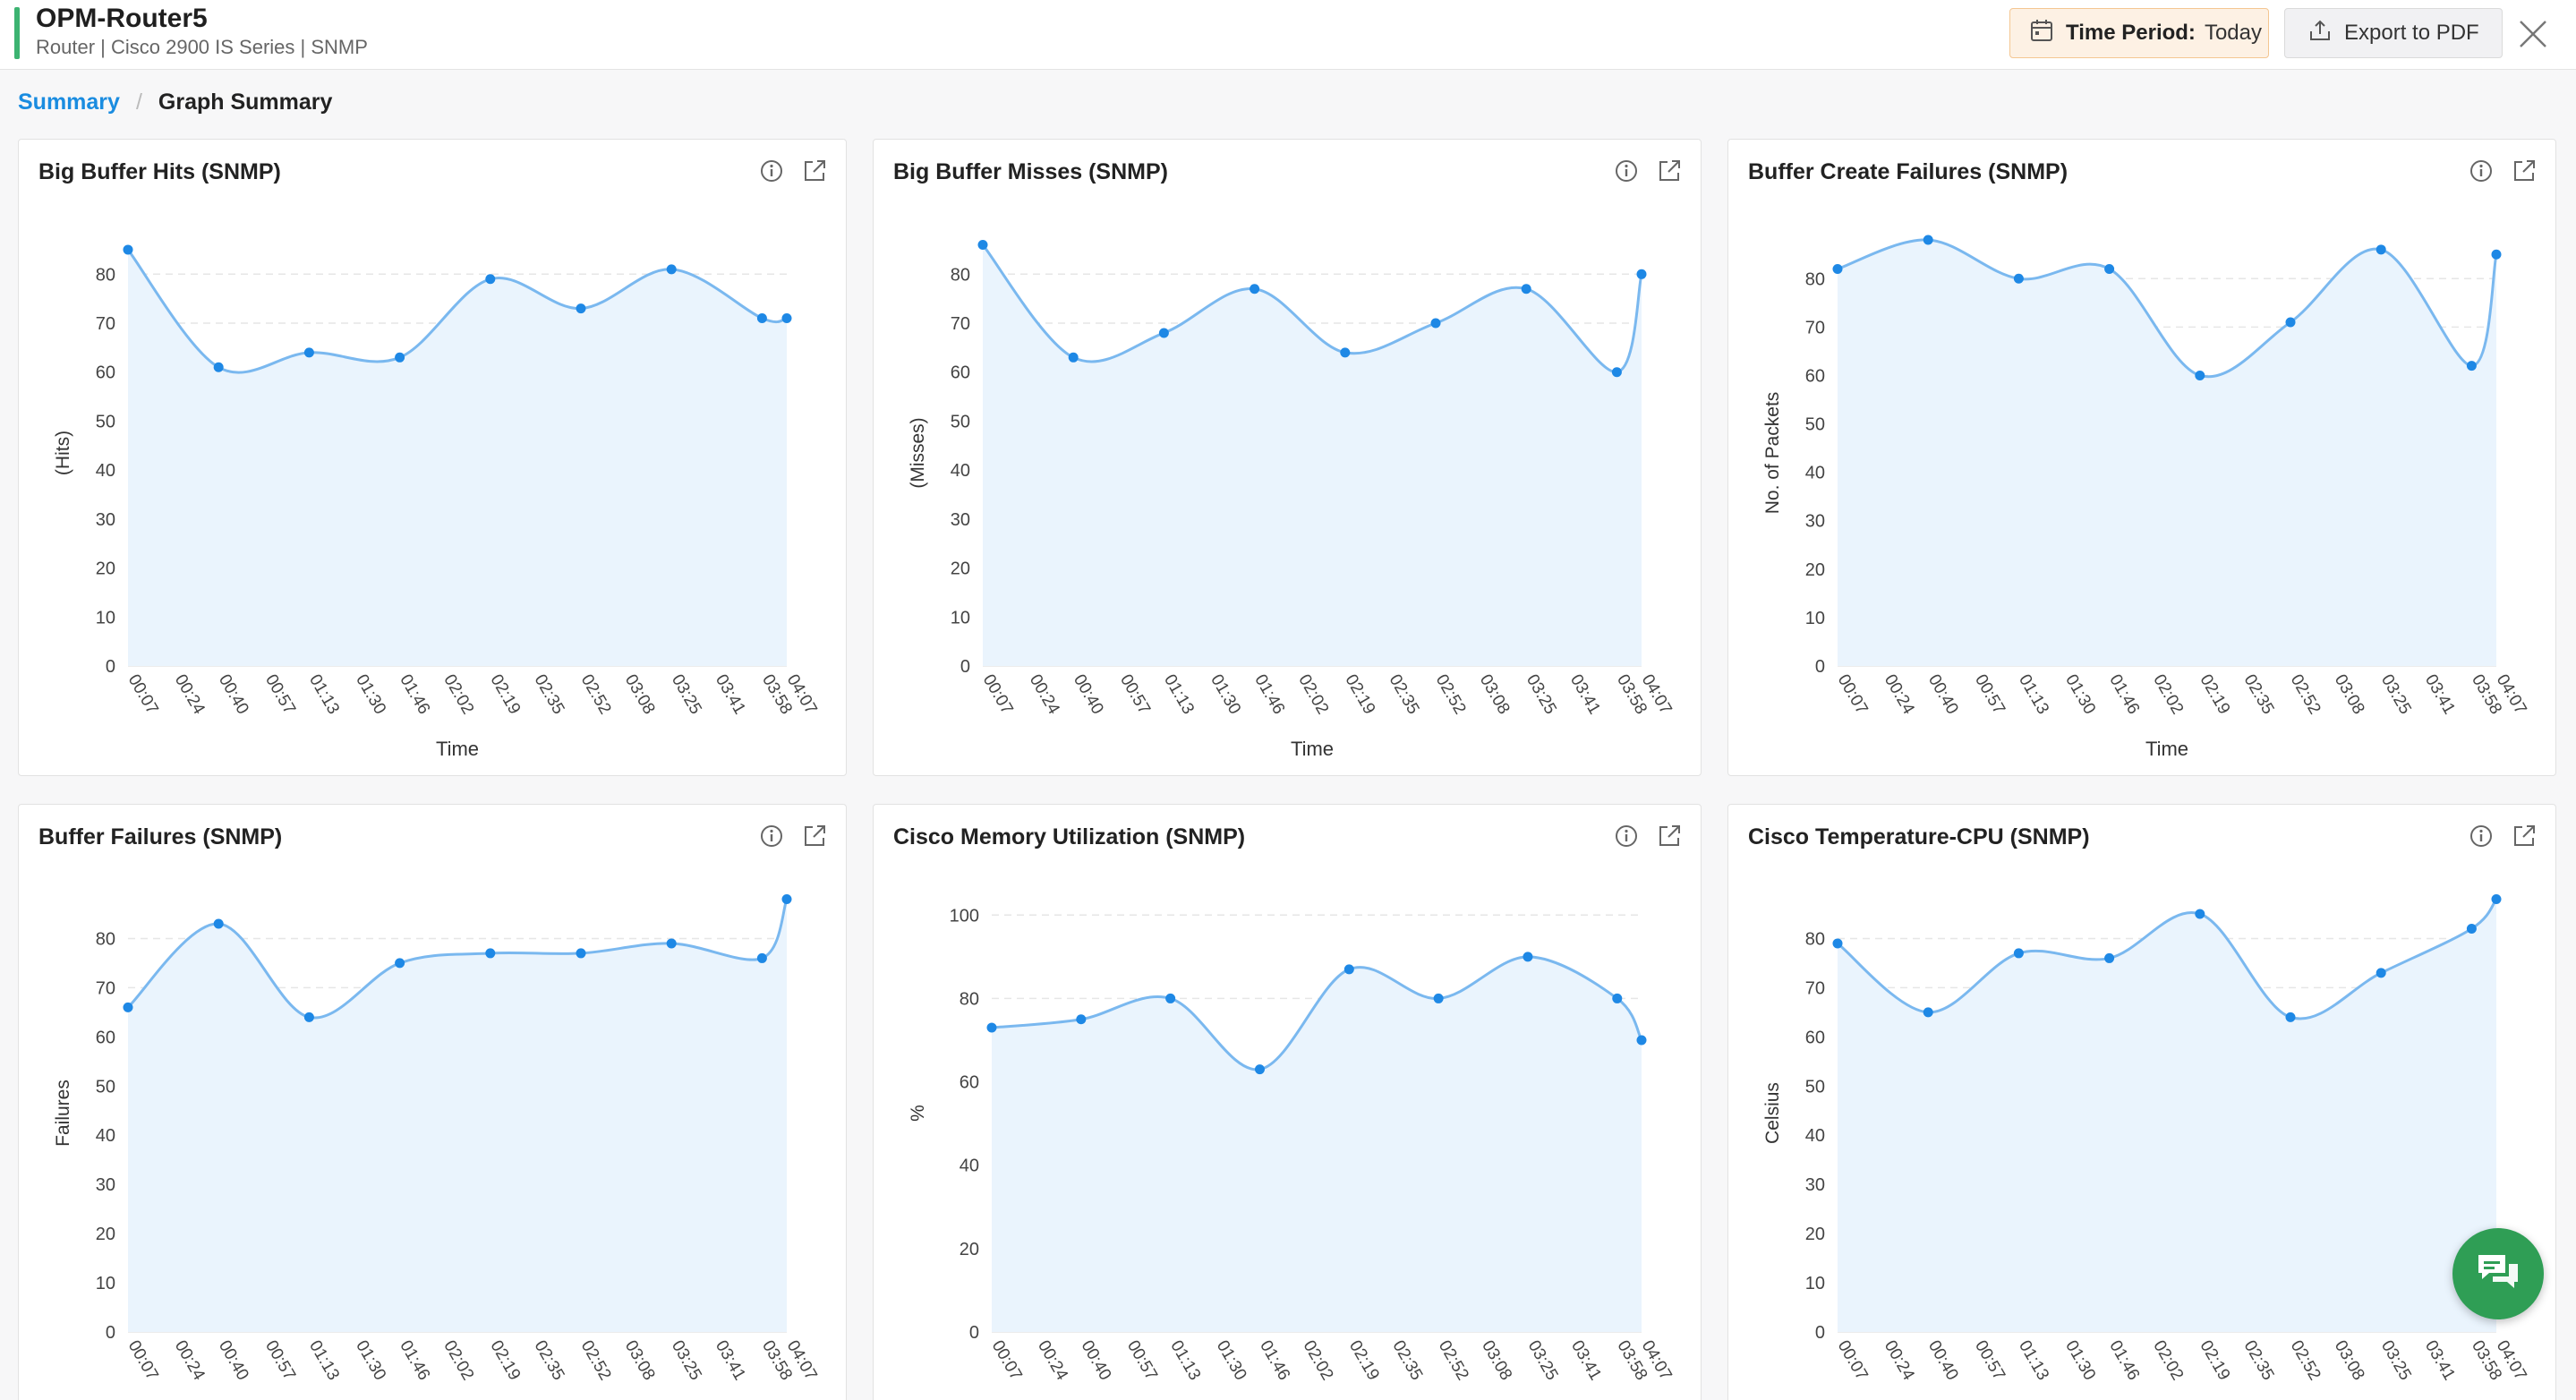 This screenshot has width=2576, height=1400. I want to click on time-period-value: Today, so click(2233, 33).